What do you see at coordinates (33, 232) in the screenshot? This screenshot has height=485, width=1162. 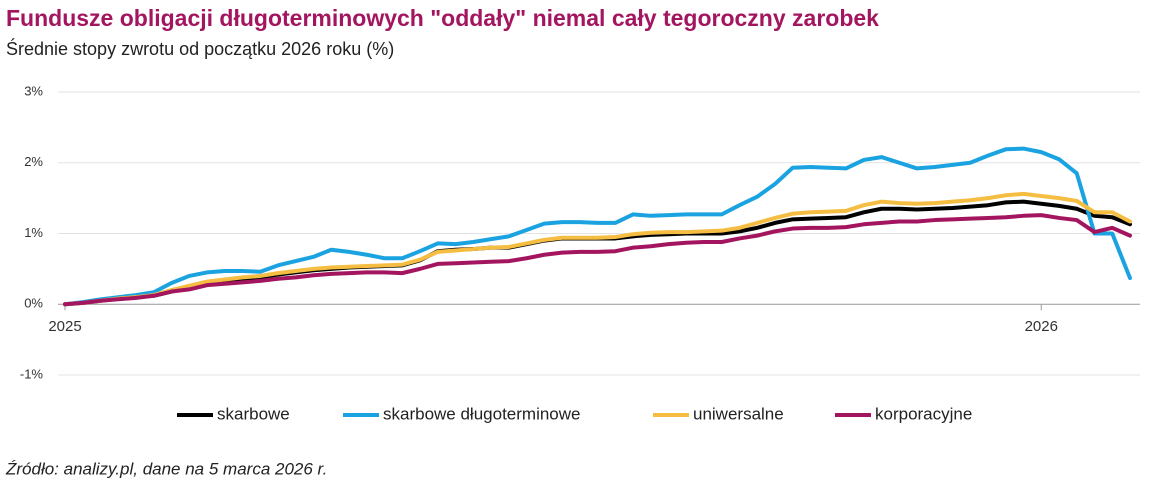 I see `y-tick-label: 1%` at bounding box center [33, 232].